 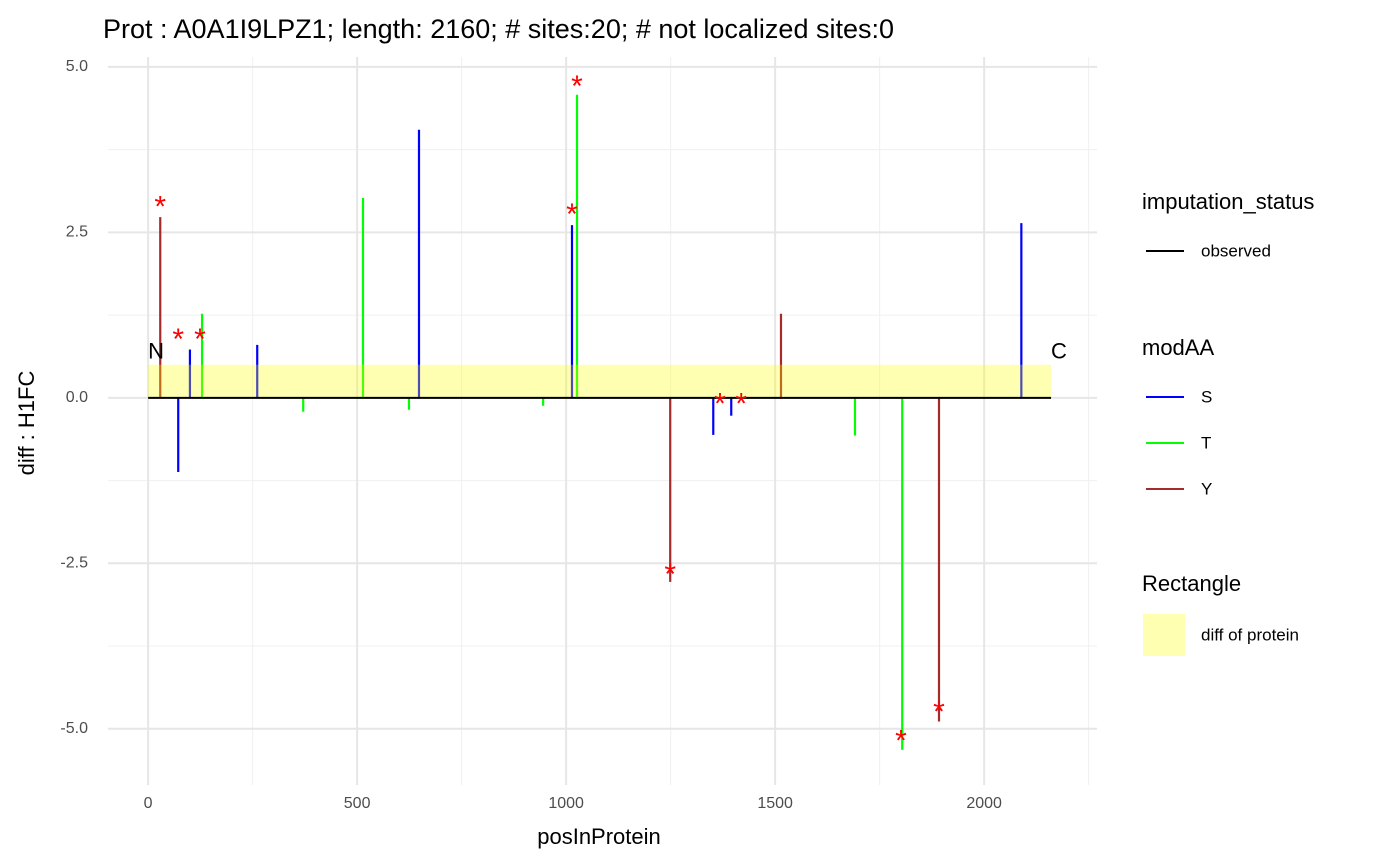 What do you see at coordinates (74, 563) in the screenshot?
I see `y-tick-label: -2.5` at bounding box center [74, 563].